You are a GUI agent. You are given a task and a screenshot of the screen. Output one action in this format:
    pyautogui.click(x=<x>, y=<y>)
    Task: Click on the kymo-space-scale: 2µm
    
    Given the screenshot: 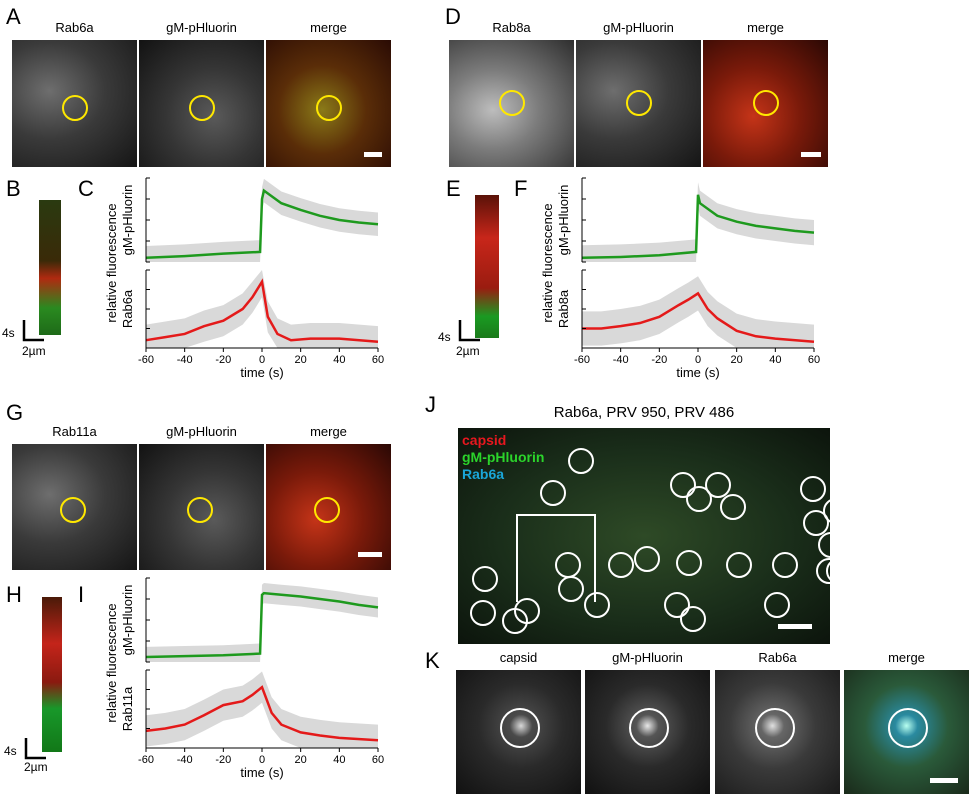 What is the action you would take?
    pyautogui.click(x=468, y=351)
    